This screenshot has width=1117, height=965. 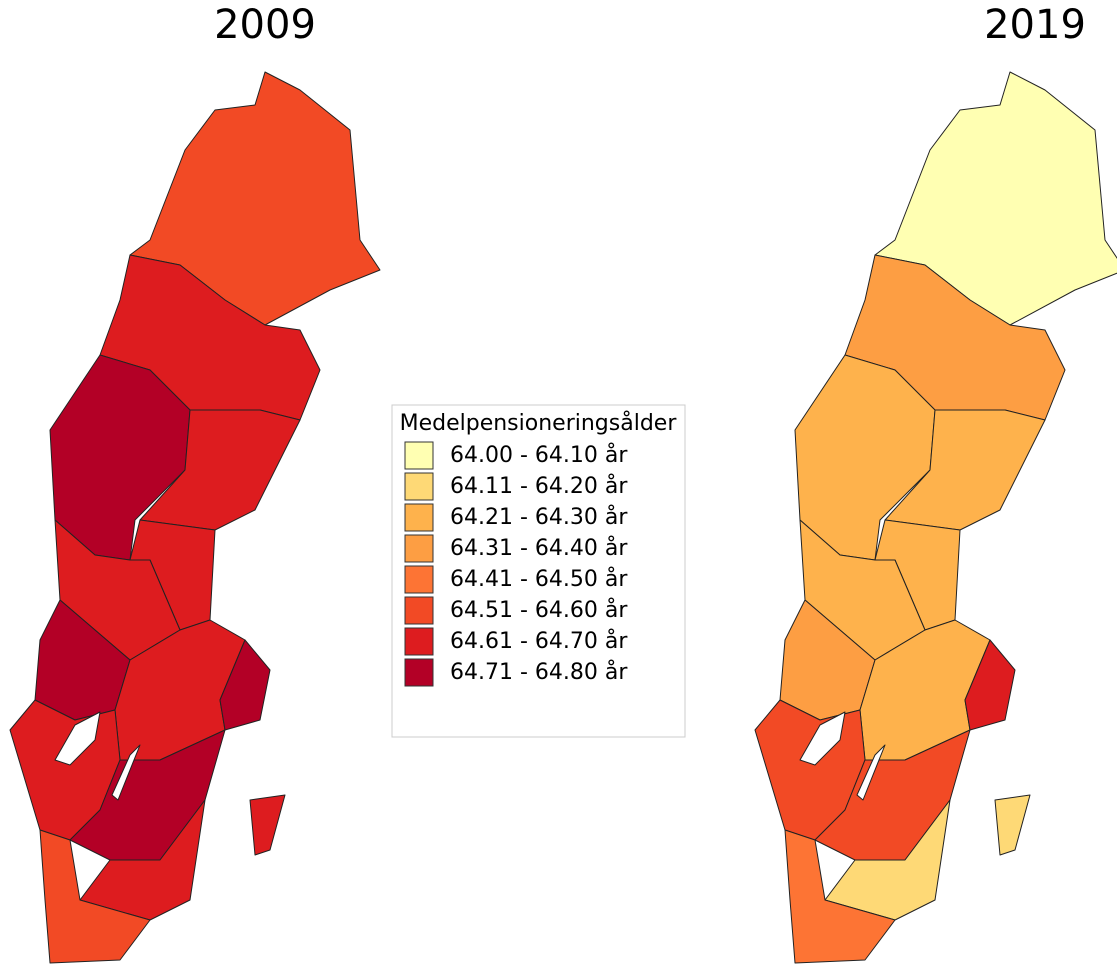 What do you see at coordinates (265, 25) in the screenshot?
I see `map-title: 2009` at bounding box center [265, 25].